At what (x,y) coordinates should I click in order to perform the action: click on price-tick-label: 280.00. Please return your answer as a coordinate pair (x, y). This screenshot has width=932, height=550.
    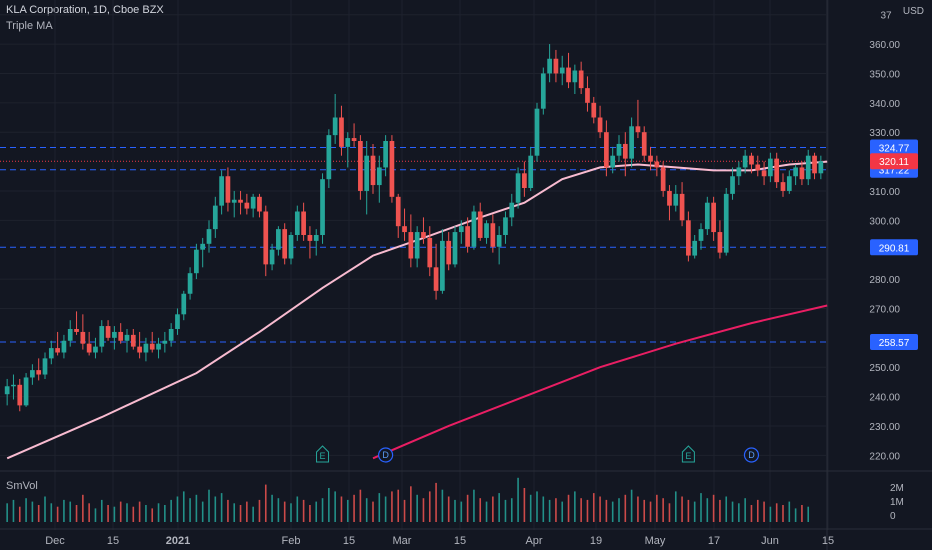
    Looking at the image, I should click on (884, 280).